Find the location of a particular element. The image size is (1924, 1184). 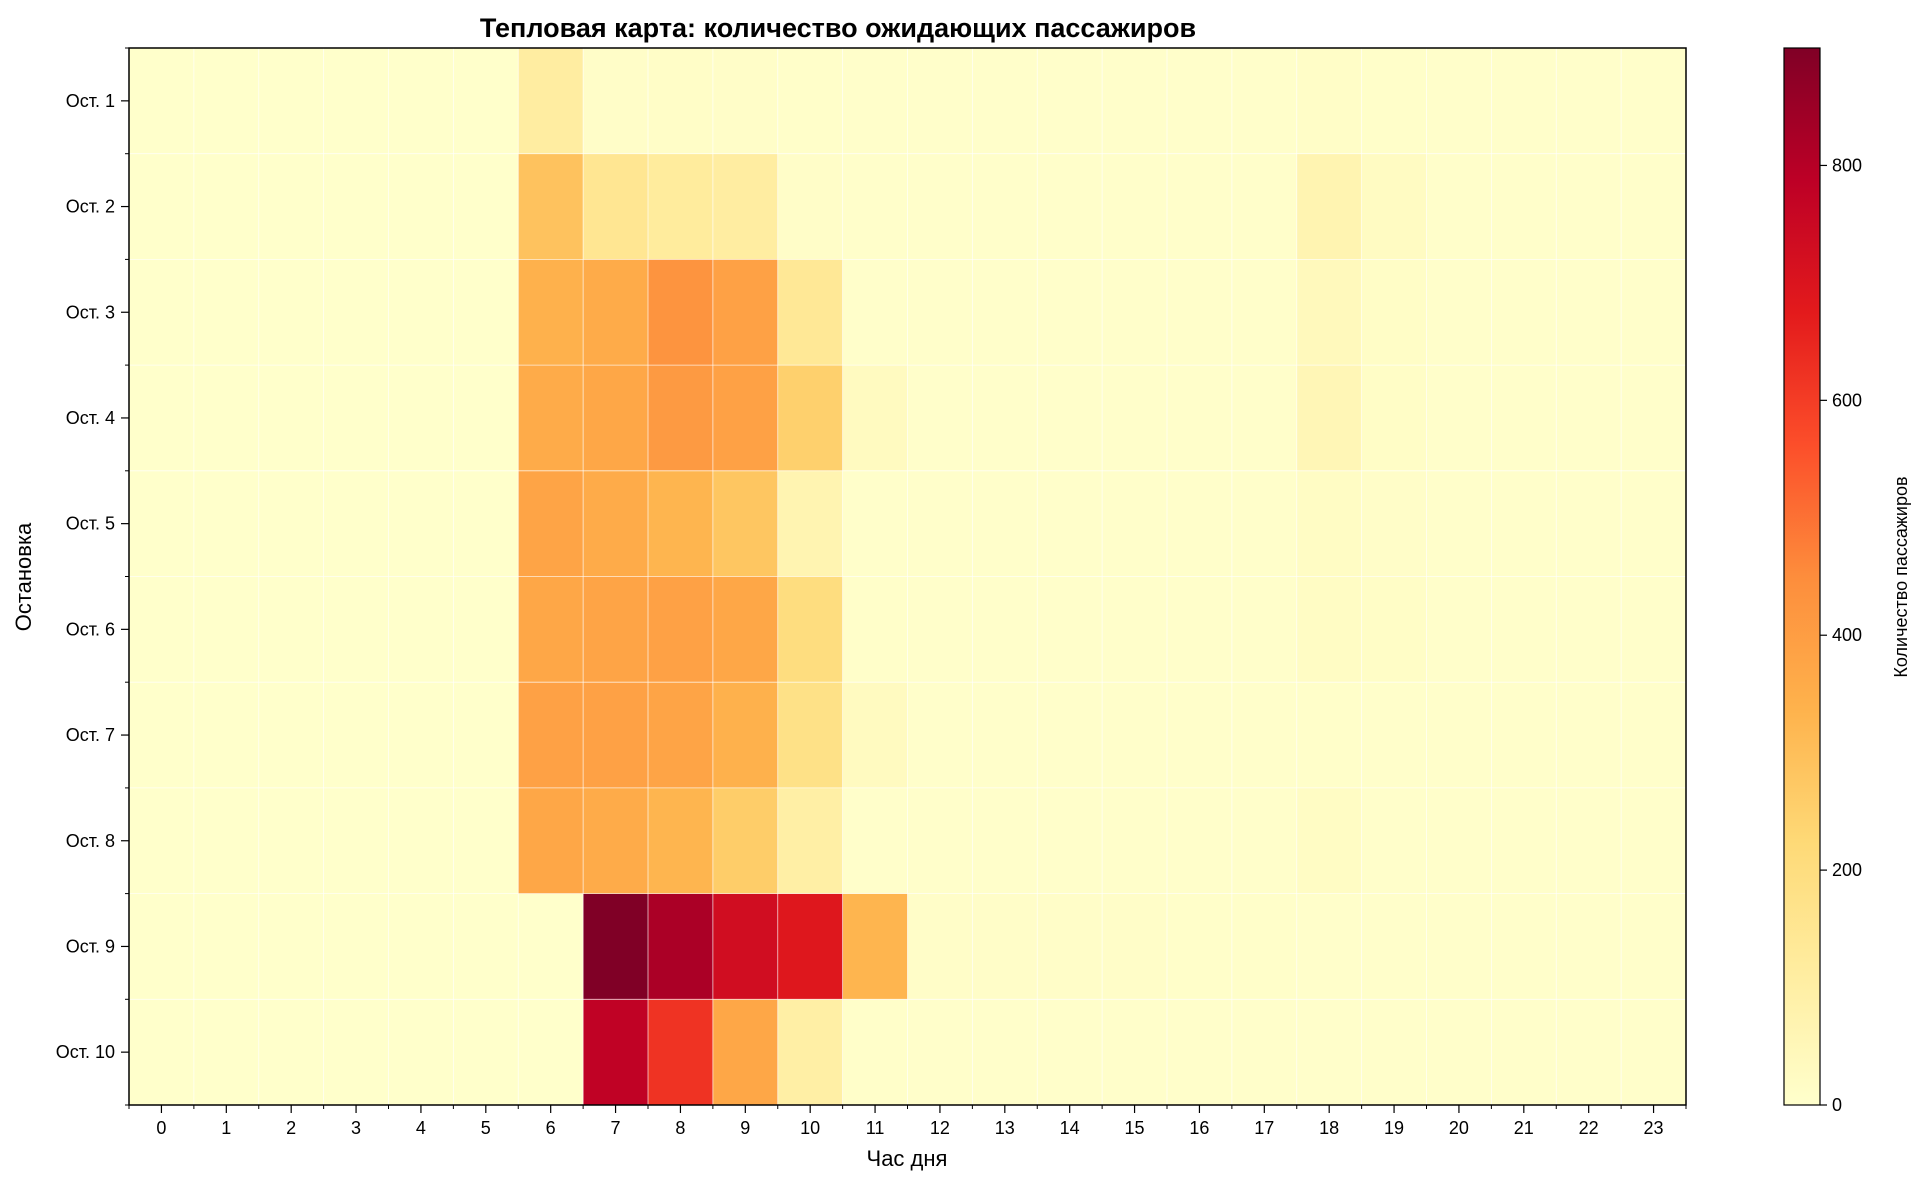

x-tick-label: 5 is located at coordinates (486, 1128).